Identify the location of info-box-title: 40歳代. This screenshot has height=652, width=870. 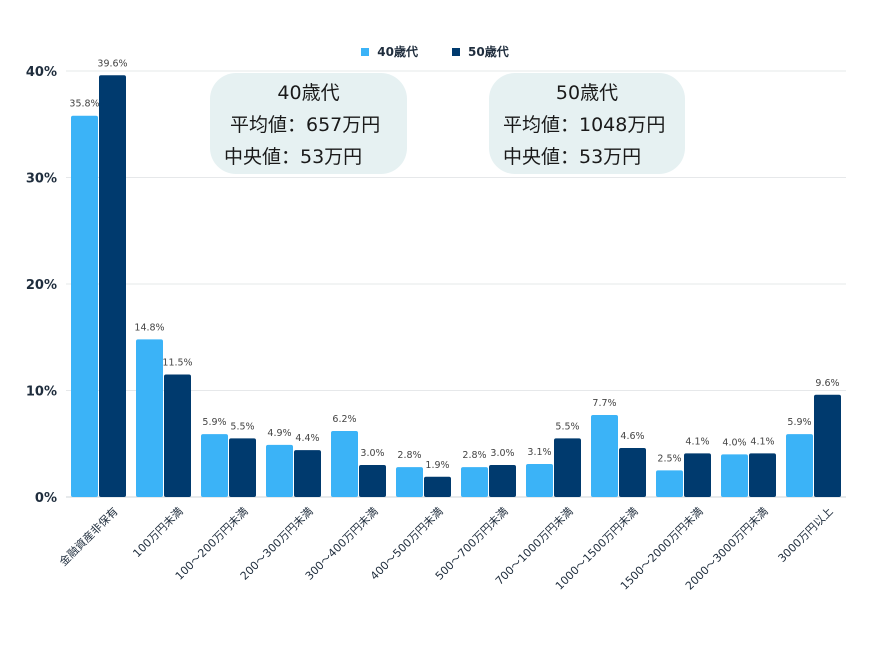
(308, 93).